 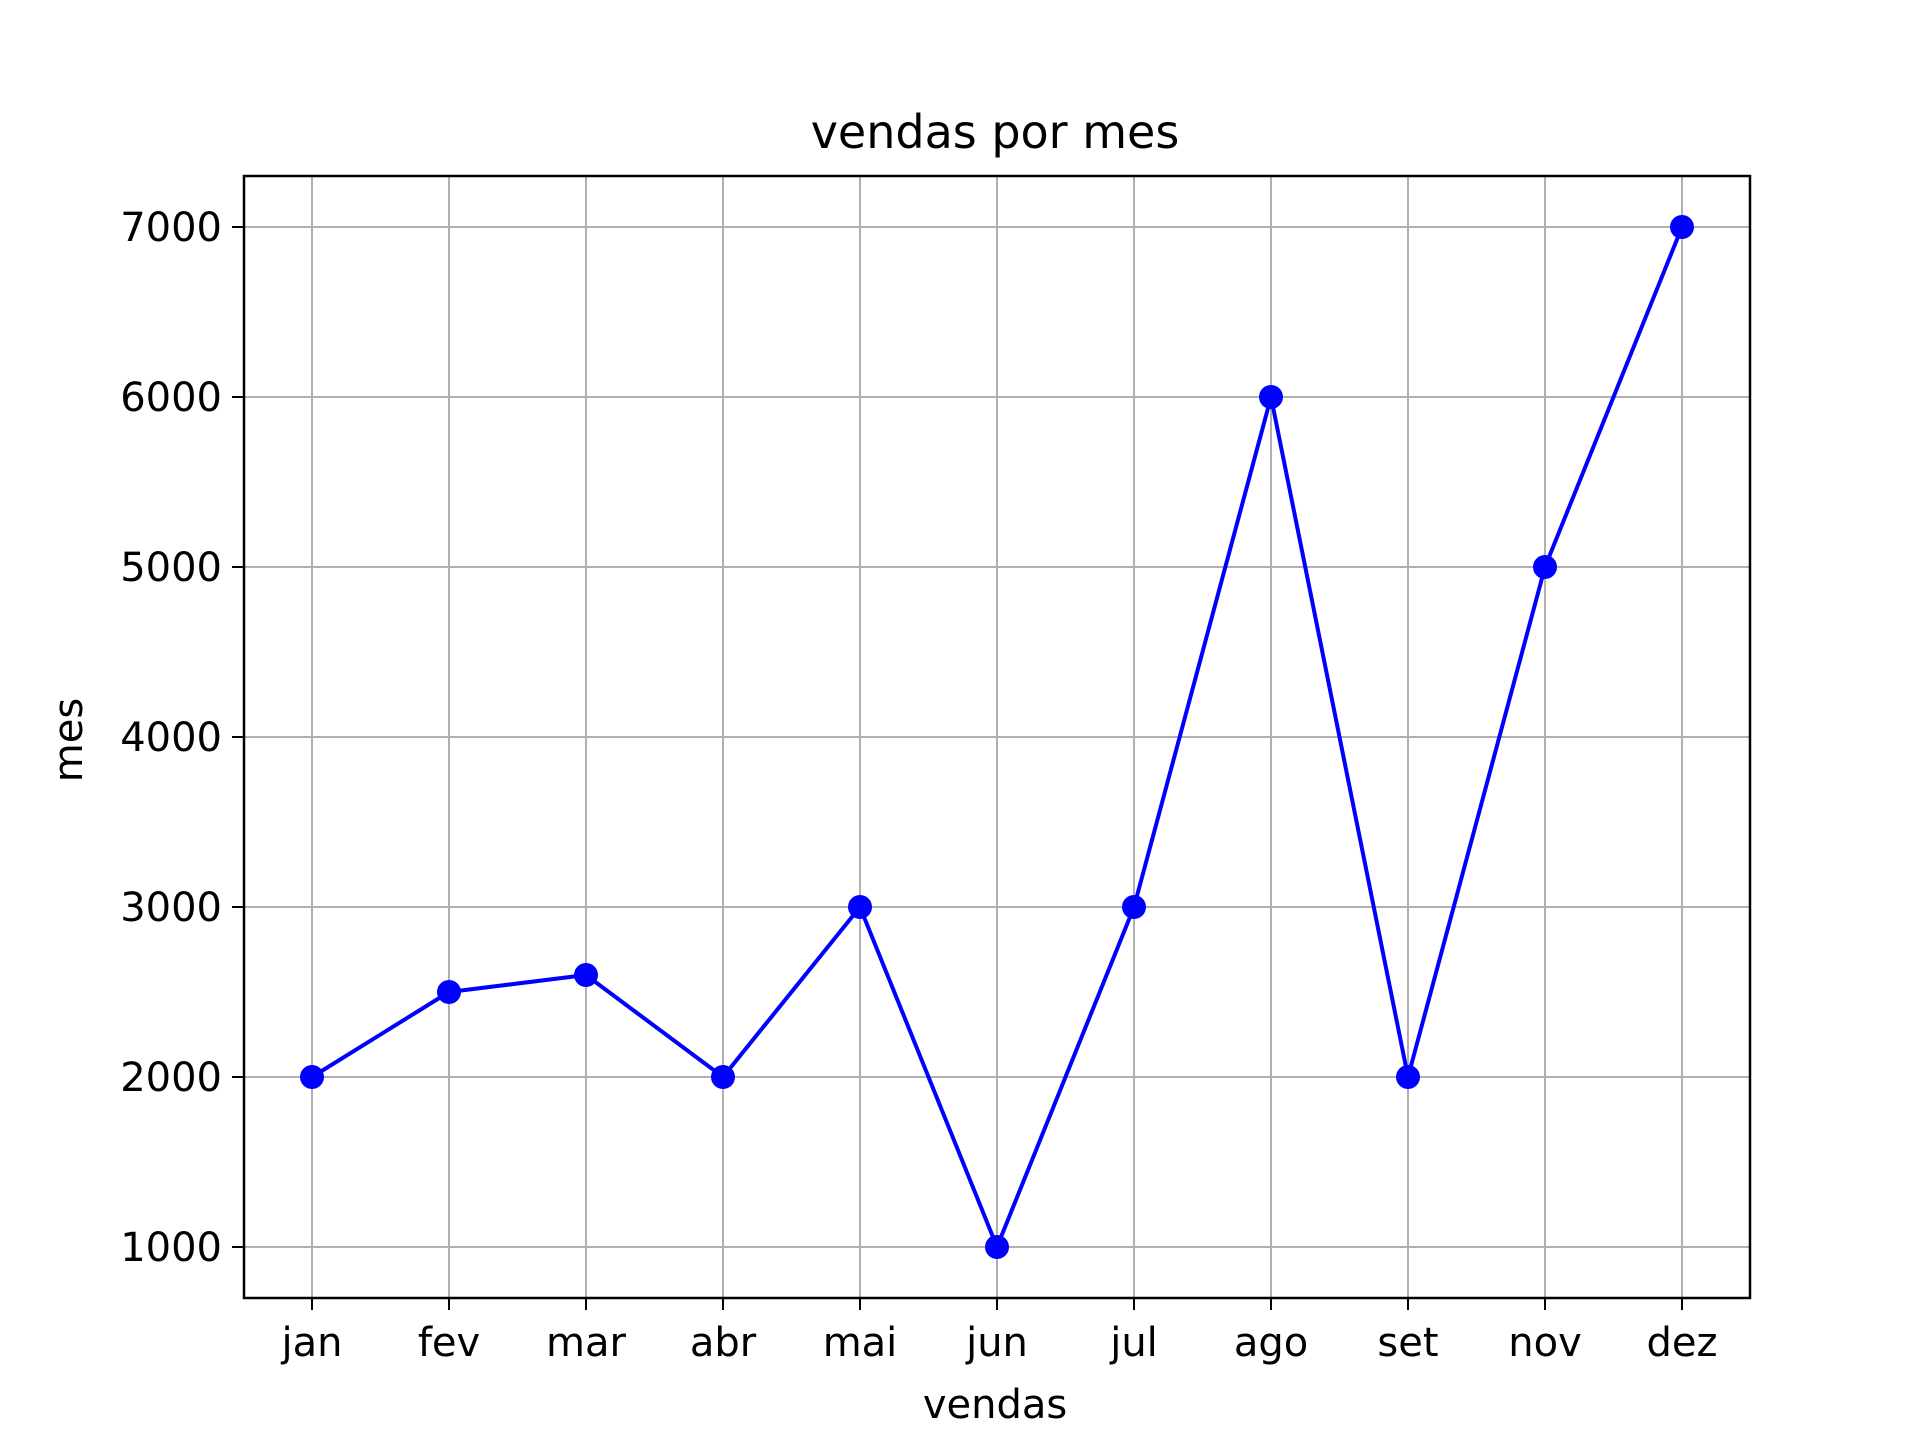 What do you see at coordinates (723, 1343) in the screenshot?
I see `x-tick-label: abr` at bounding box center [723, 1343].